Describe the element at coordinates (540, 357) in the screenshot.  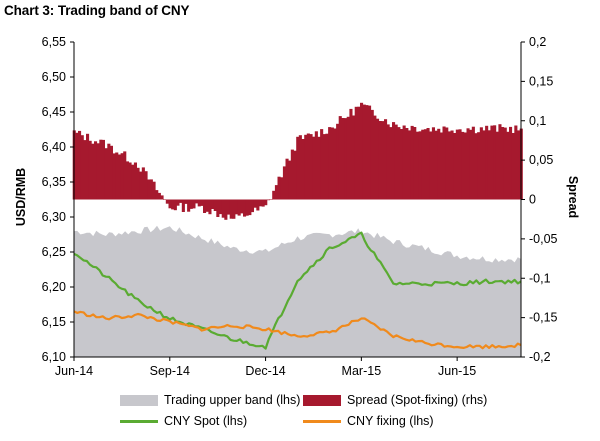
I see `y-tick-label-right: -0,2` at that location.